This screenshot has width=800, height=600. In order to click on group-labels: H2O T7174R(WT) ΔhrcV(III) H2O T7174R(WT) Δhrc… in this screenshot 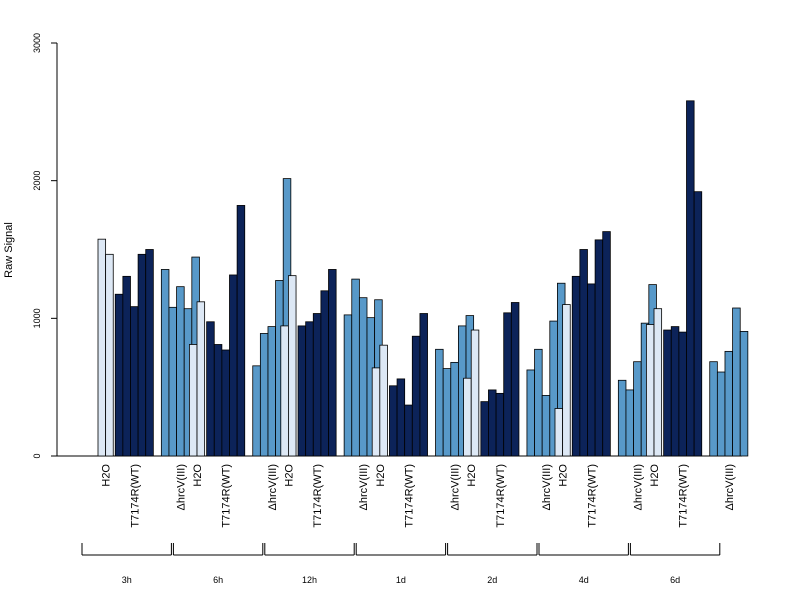, I will do `click(418, 496)`.